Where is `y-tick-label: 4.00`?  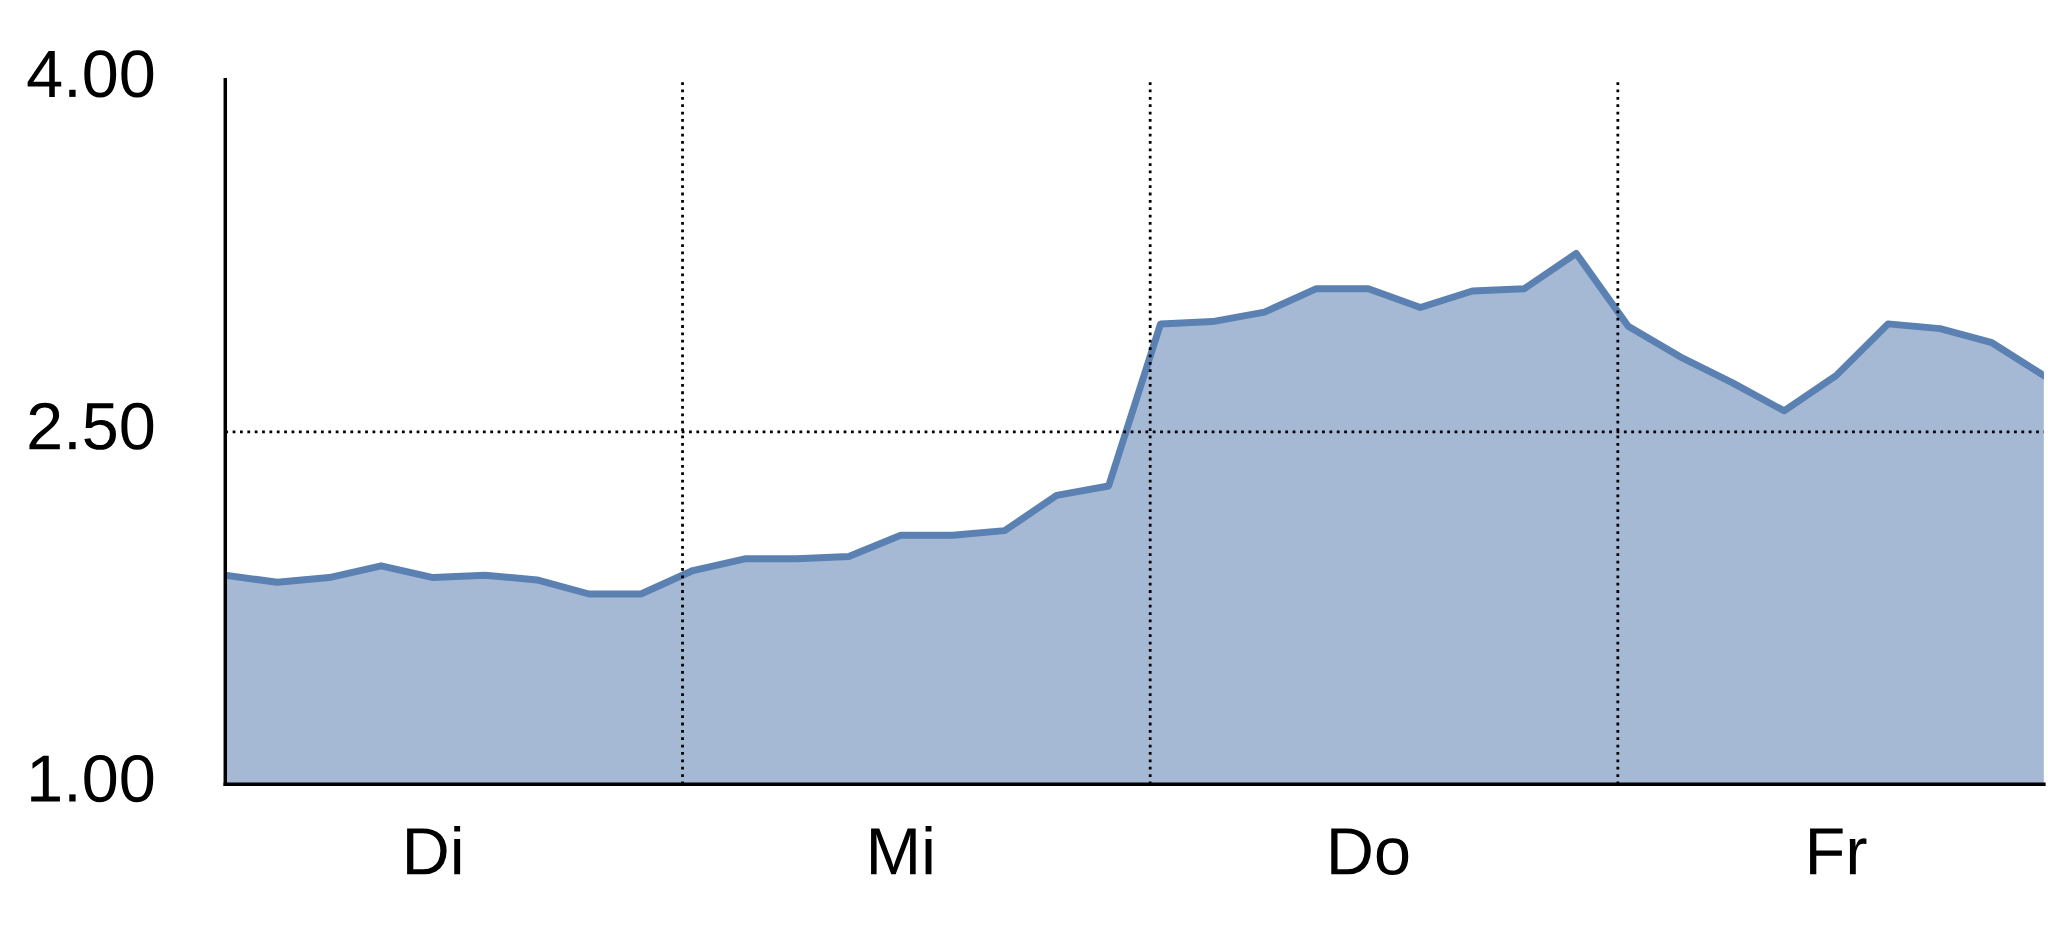
y-tick-label: 4.00 is located at coordinates (90, 74).